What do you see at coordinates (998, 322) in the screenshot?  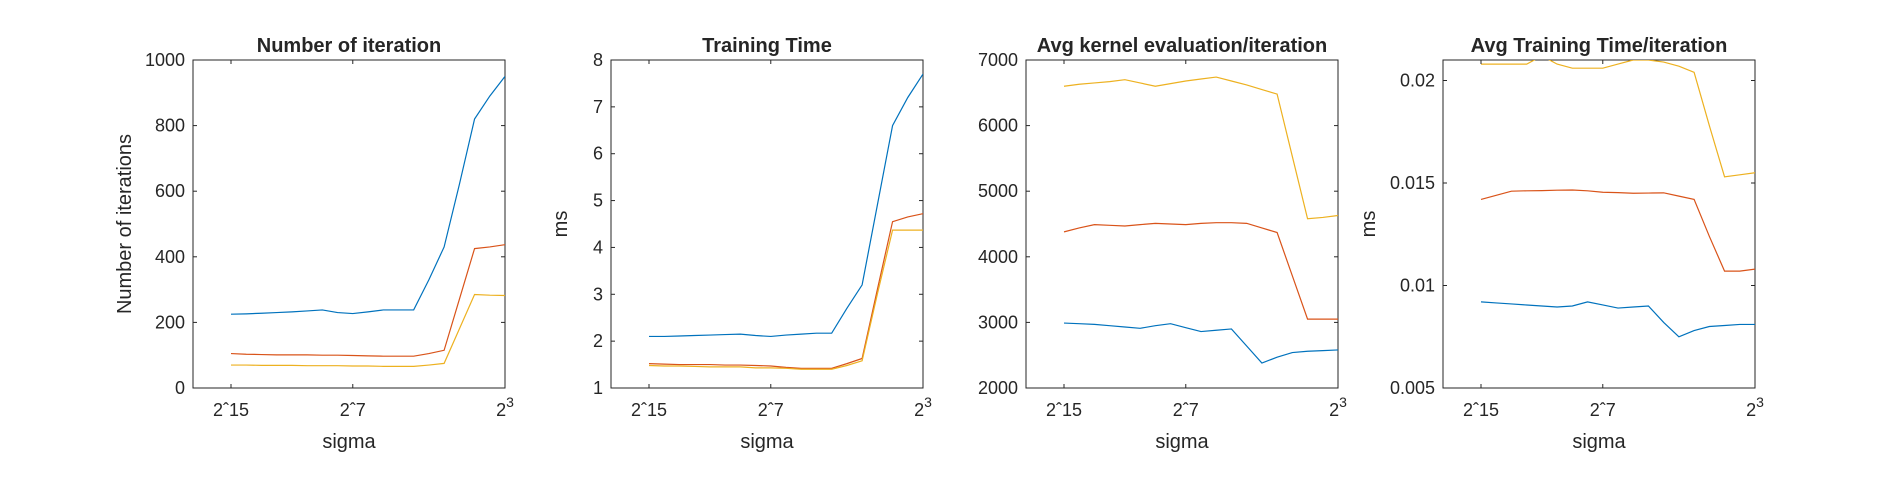 I see `y-tick-label: 3000` at bounding box center [998, 322].